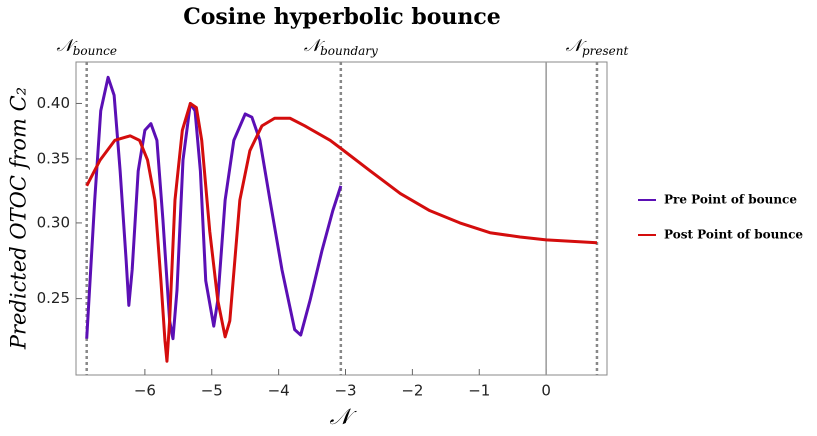 The height and width of the screenshot is (436, 817). What do you see at coordinates (95, 51) in the screenshot?
I see `annotation-subscript: bounce` at bounding box center [95, 51].